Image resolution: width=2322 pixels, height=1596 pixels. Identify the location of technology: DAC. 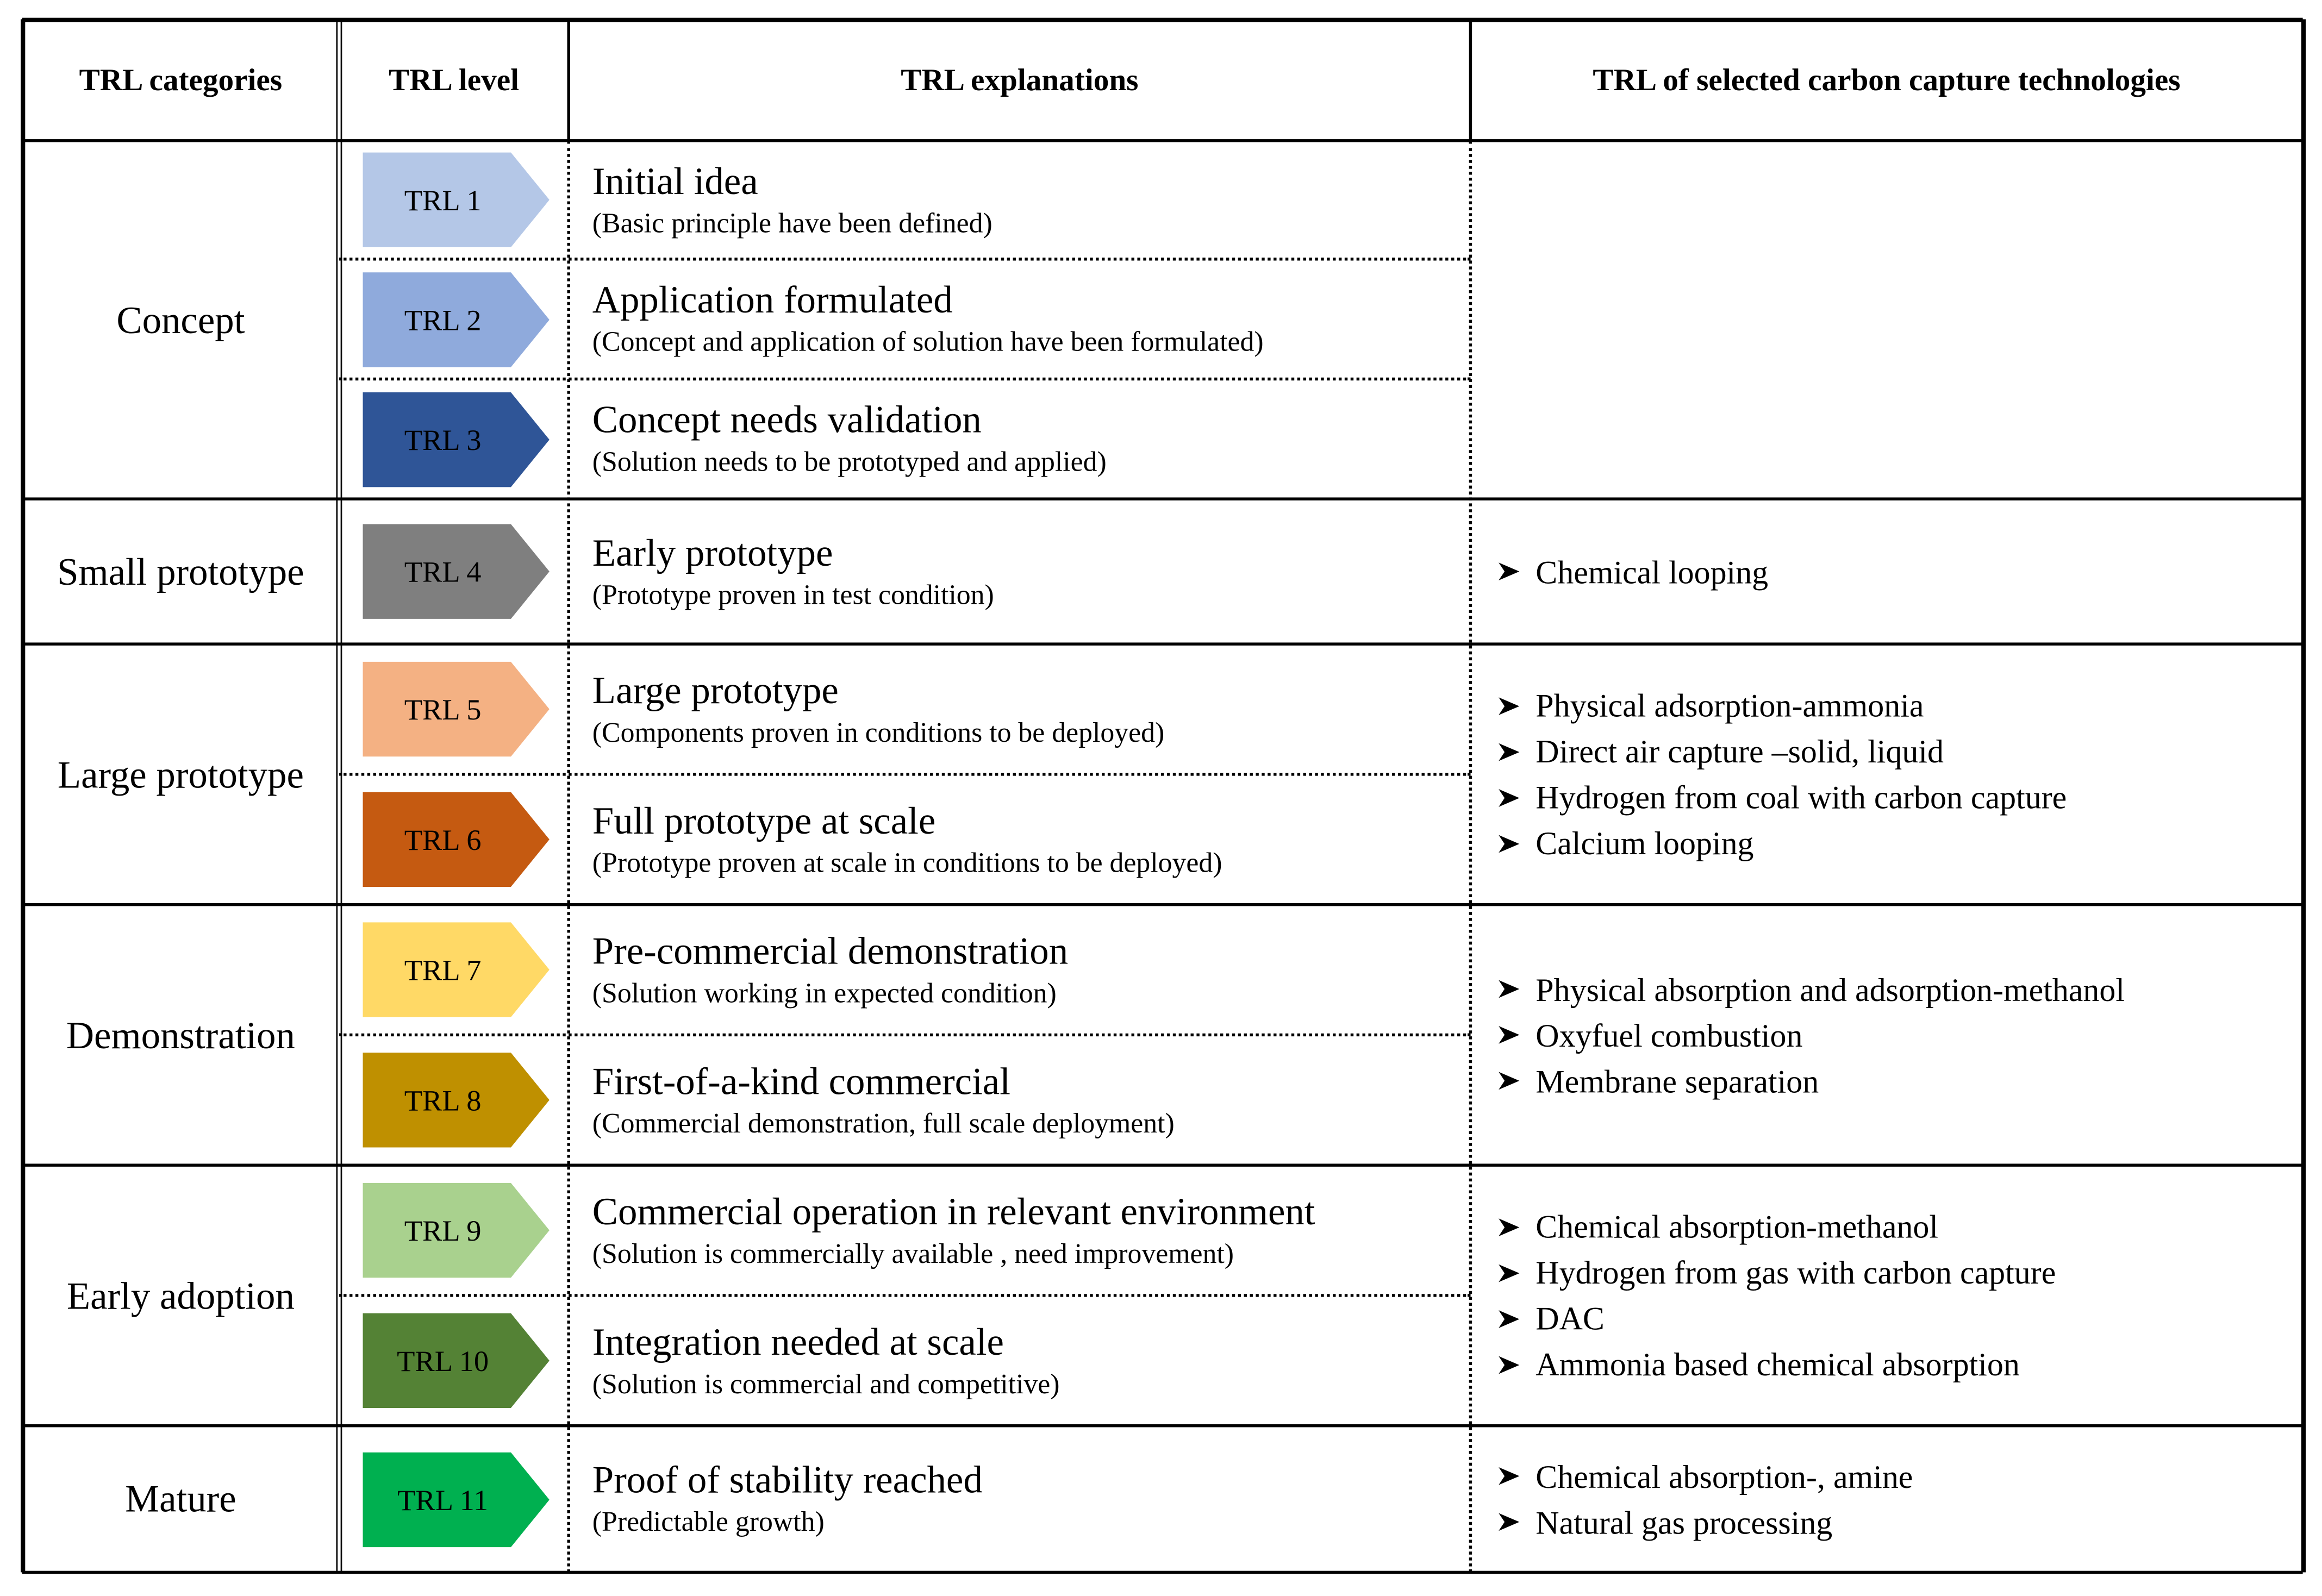
(1570, 1318).